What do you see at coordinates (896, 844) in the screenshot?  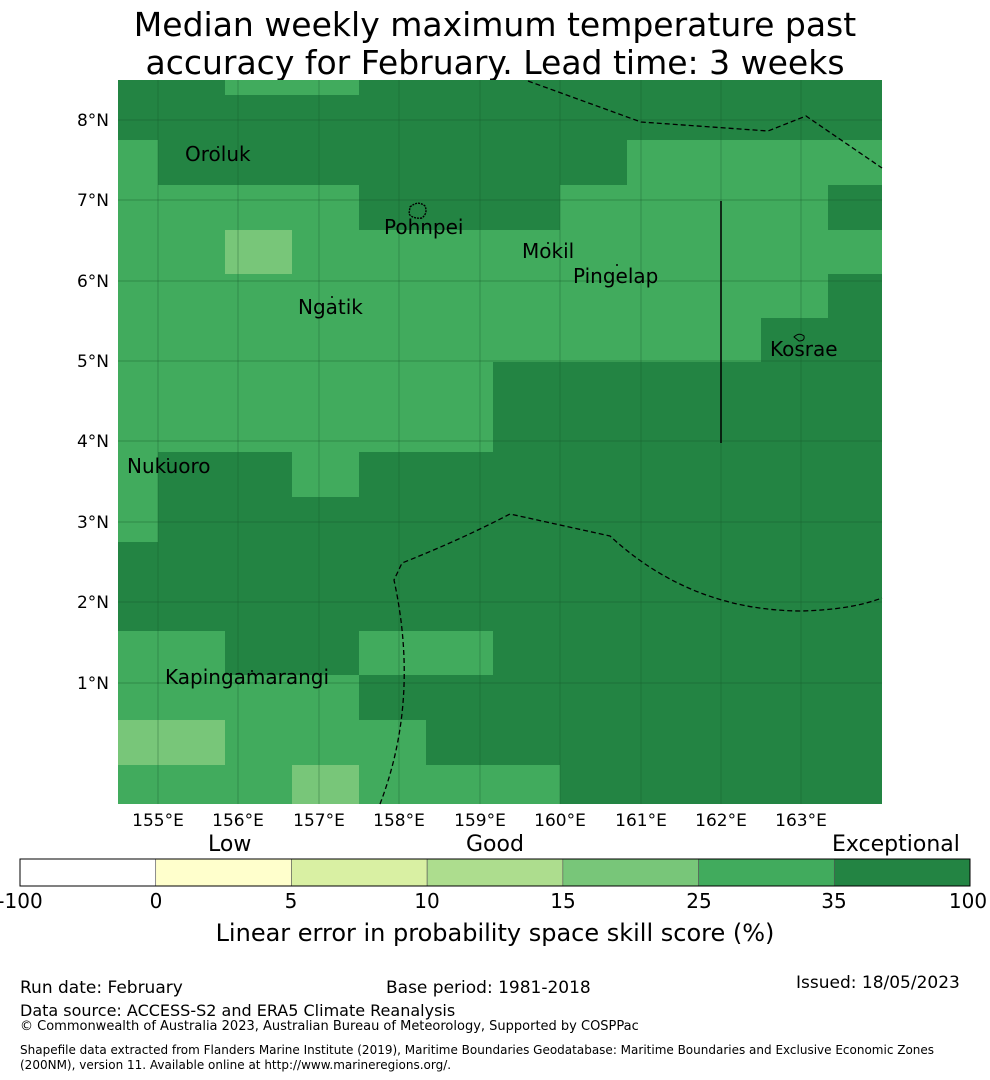 I see `category-exceptional: Exceptional` at bounding box center [896, 844].